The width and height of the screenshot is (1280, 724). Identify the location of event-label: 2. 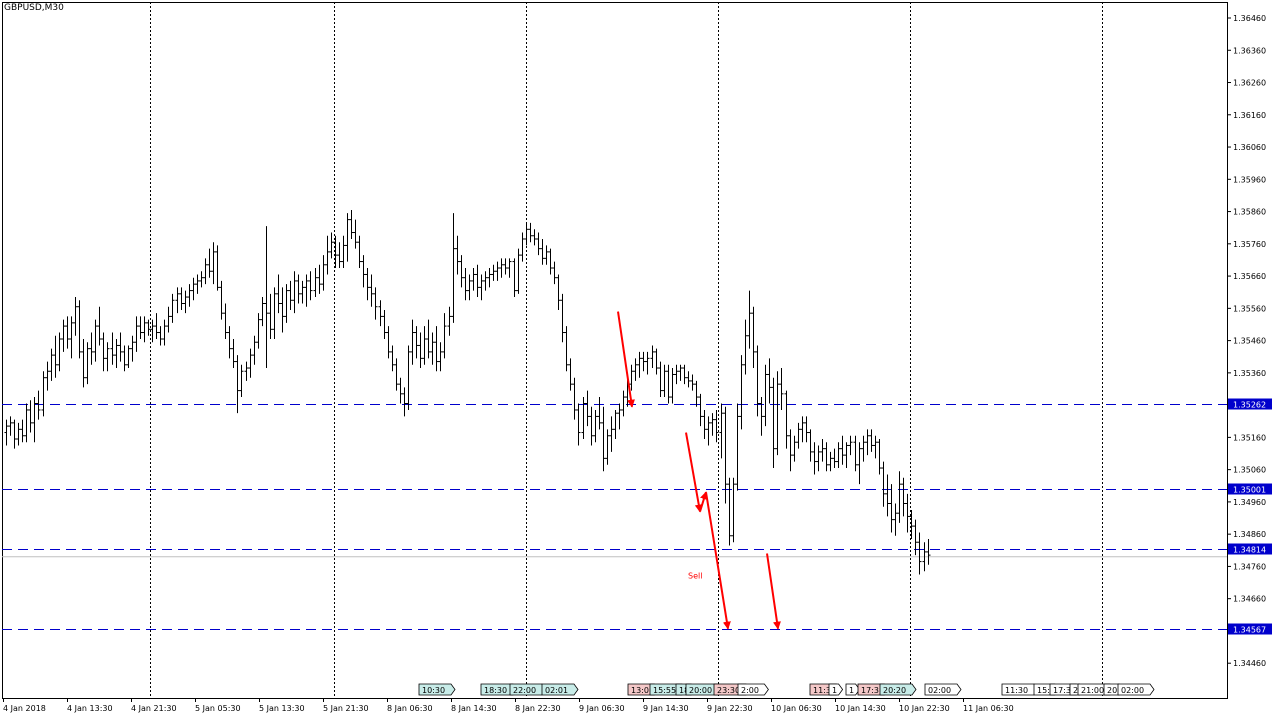
(1075, 690).